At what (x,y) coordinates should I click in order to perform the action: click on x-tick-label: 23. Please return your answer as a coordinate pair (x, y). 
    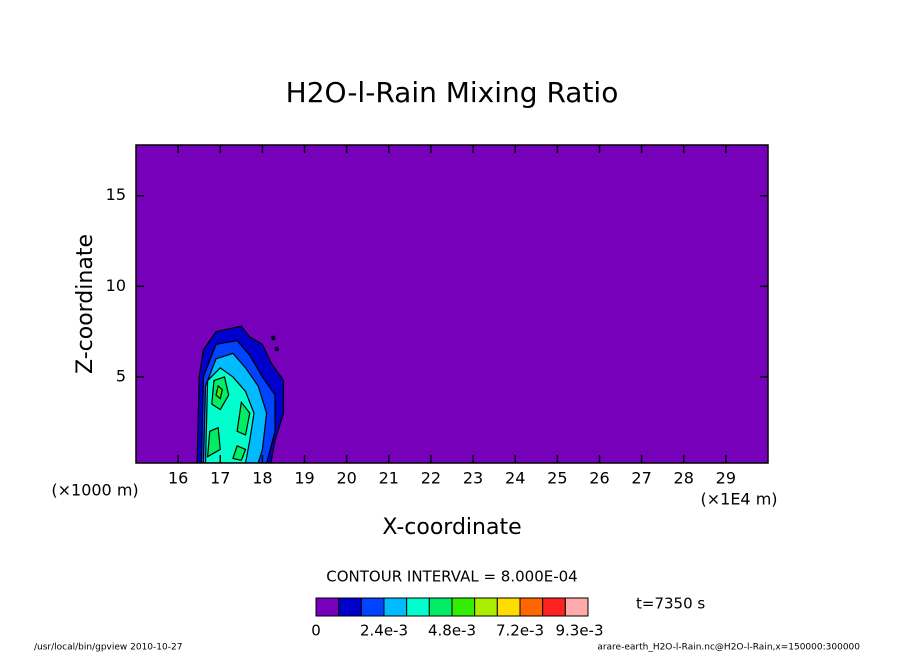
    Looking at the image, I should click on (473, 478).